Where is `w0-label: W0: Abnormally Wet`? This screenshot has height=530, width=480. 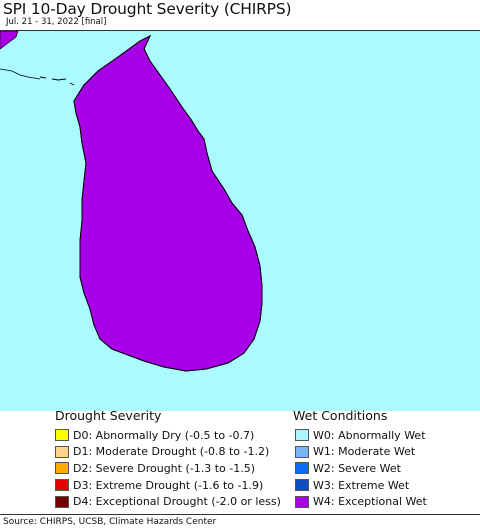 w0-label: W0: Abnormally Wet is located at coordinates (369, 435).